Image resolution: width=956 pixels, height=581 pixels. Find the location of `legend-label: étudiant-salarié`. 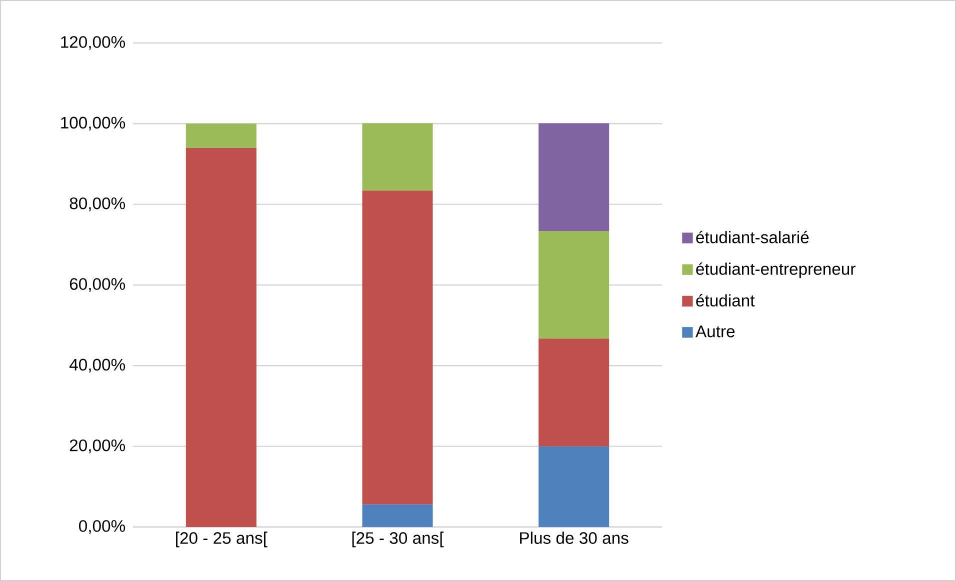

legend-label: étudiant-salarié is located at coordinates (752, 237).